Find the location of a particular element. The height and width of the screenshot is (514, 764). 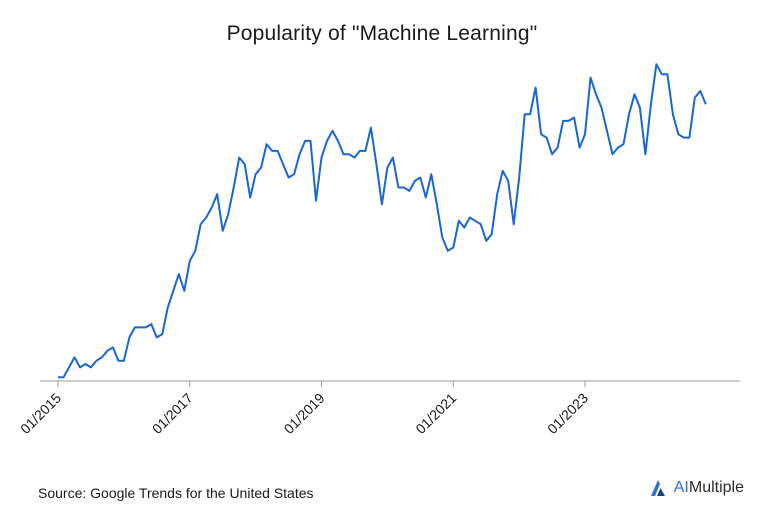

x-tick-label: 01/2023 is located at coordinates (567, 413).